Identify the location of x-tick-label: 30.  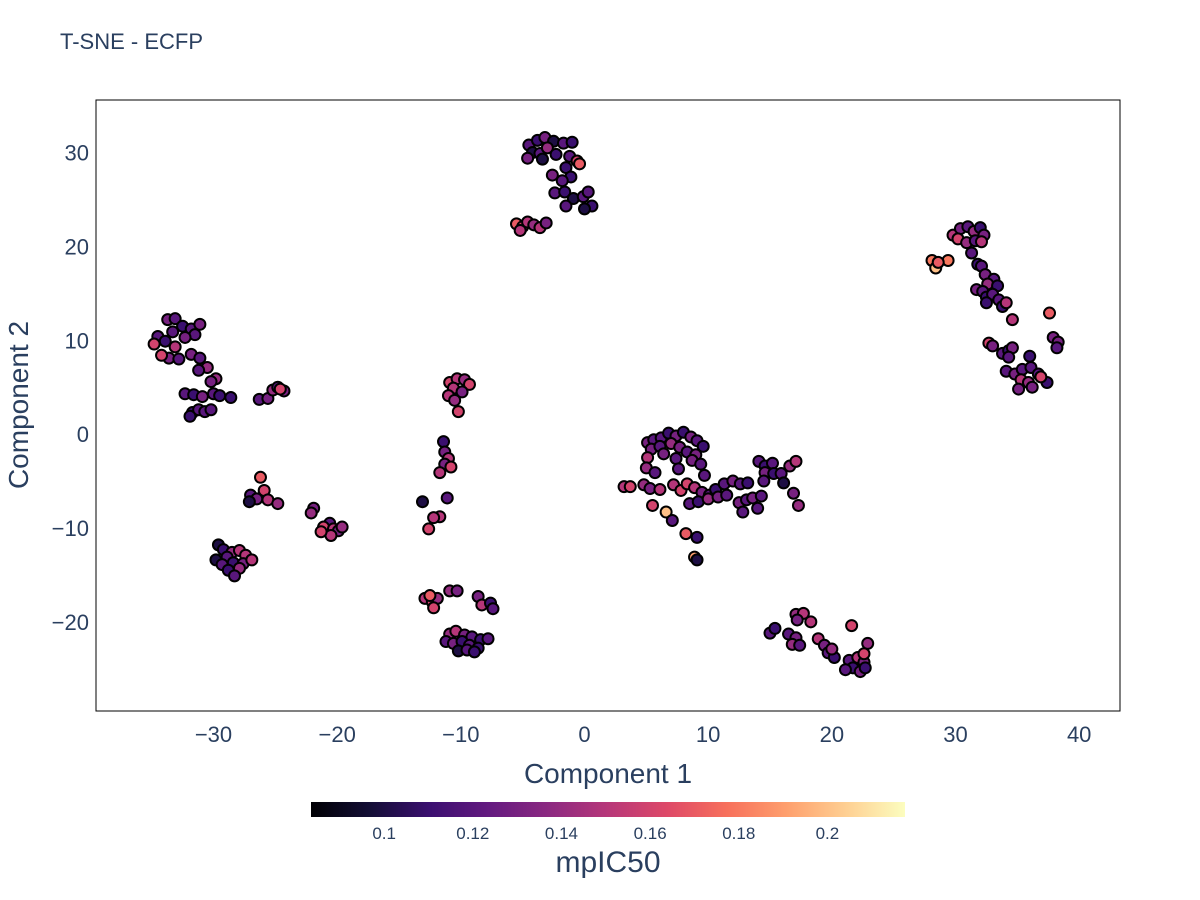
(955, 734).